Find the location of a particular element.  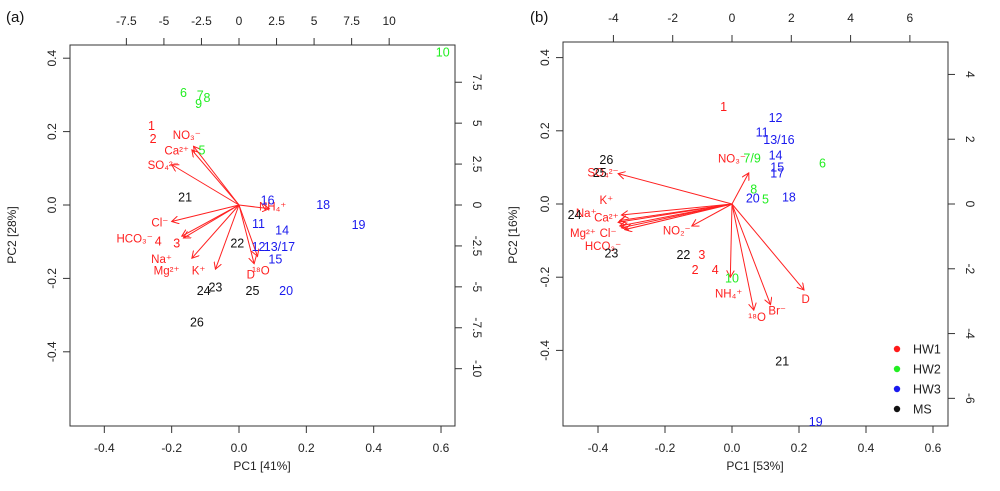

panel-a-top-tick-label: 10 is located at coordinates (389, 21).